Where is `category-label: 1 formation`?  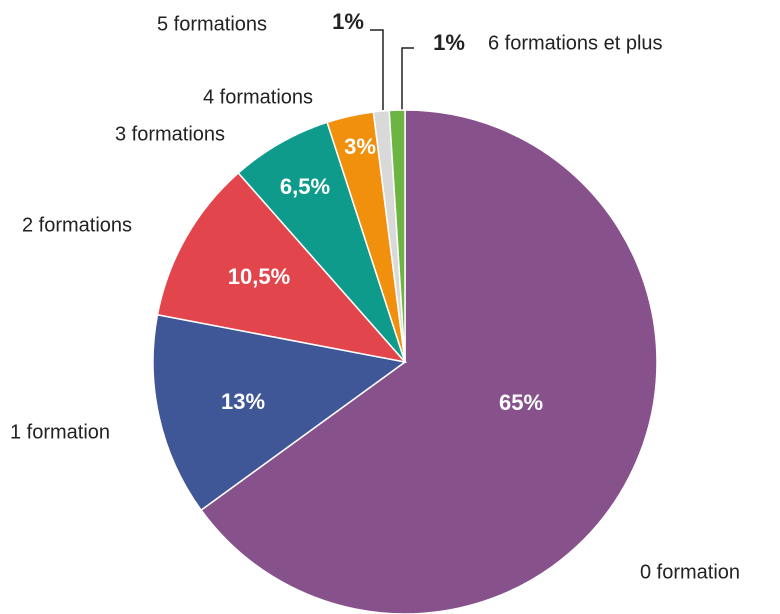
category-label: 1 formation is located at coordinates (60, 432).